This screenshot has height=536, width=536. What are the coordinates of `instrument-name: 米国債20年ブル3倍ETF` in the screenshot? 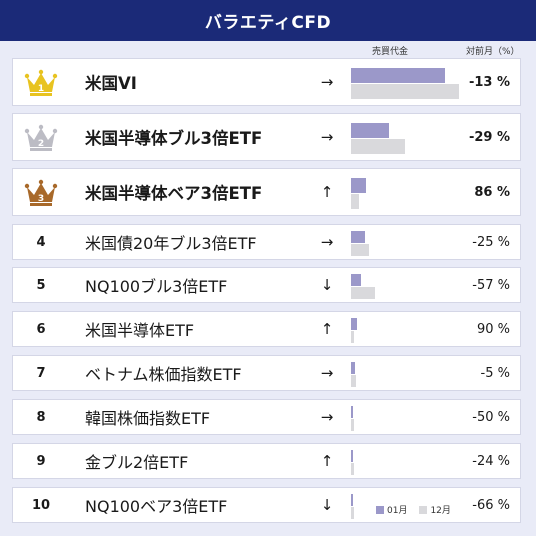 It's located at (171, 243).